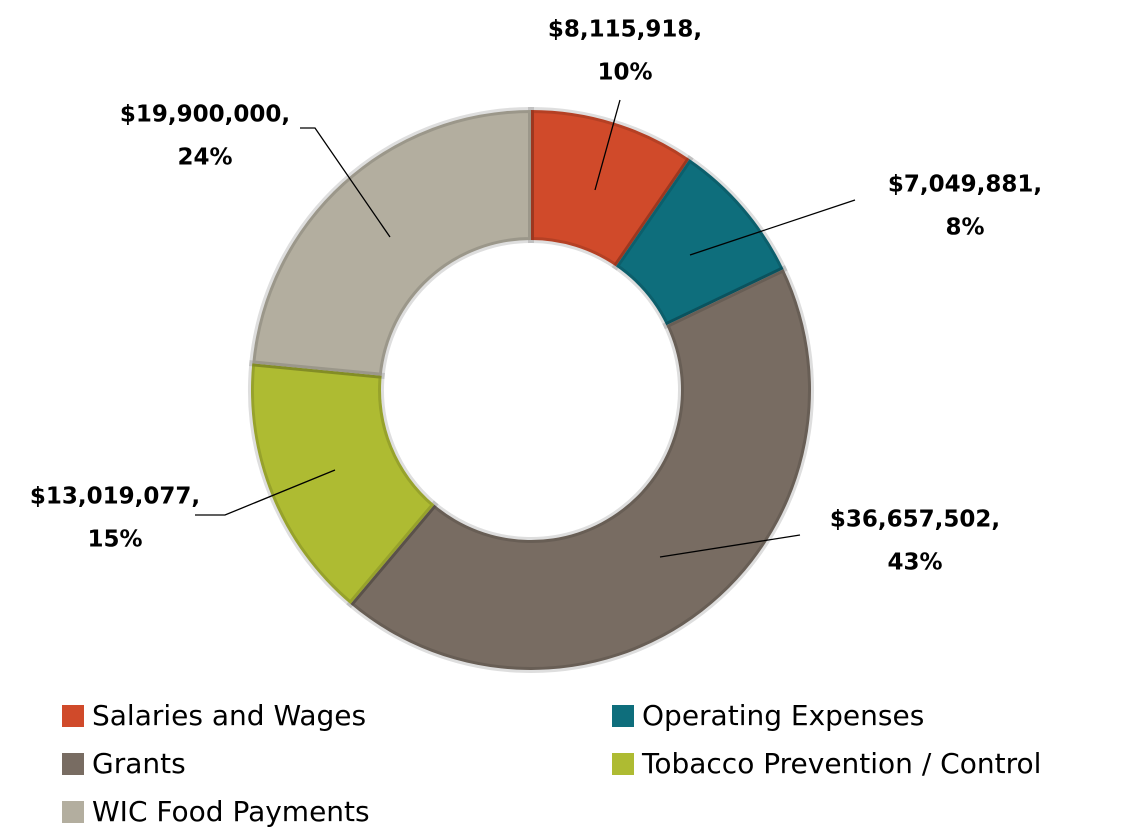 Image resolution: width=1134 pixels, height=832 pixels. I want to click on data-label: 15%, so click(114, 540).